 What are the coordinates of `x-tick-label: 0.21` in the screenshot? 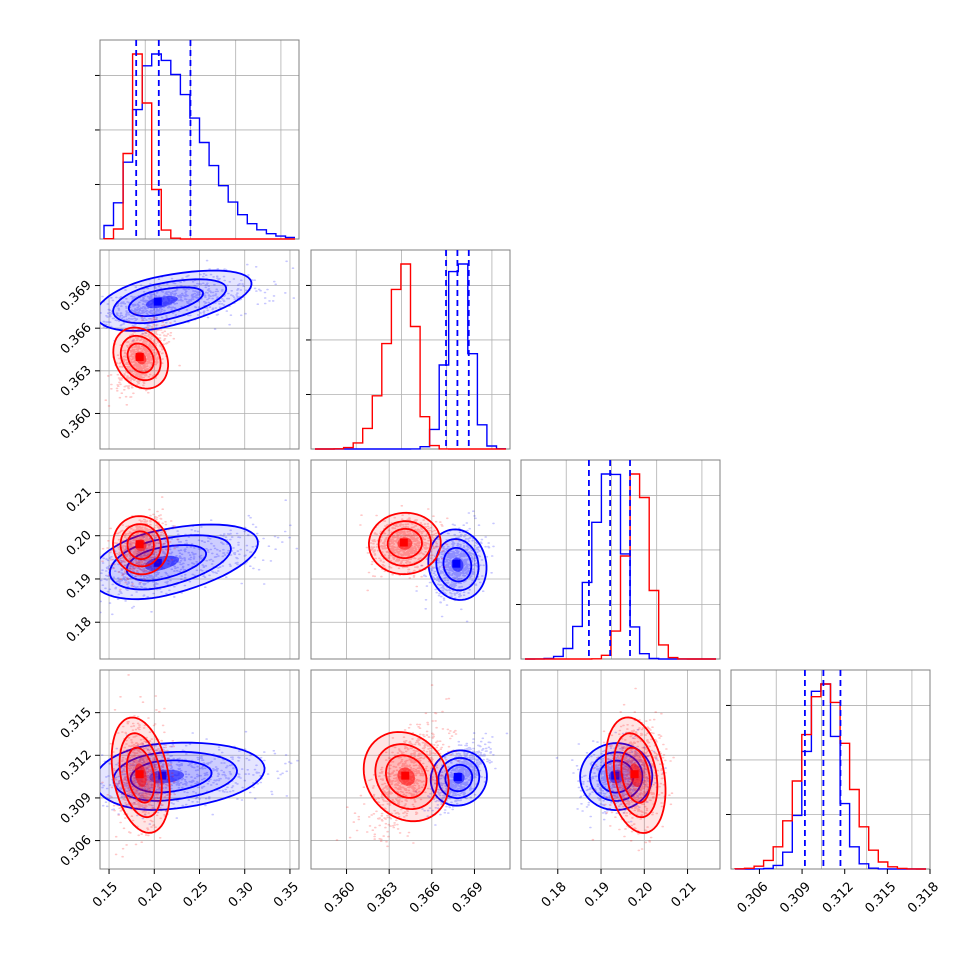 It's located at (684, 894).